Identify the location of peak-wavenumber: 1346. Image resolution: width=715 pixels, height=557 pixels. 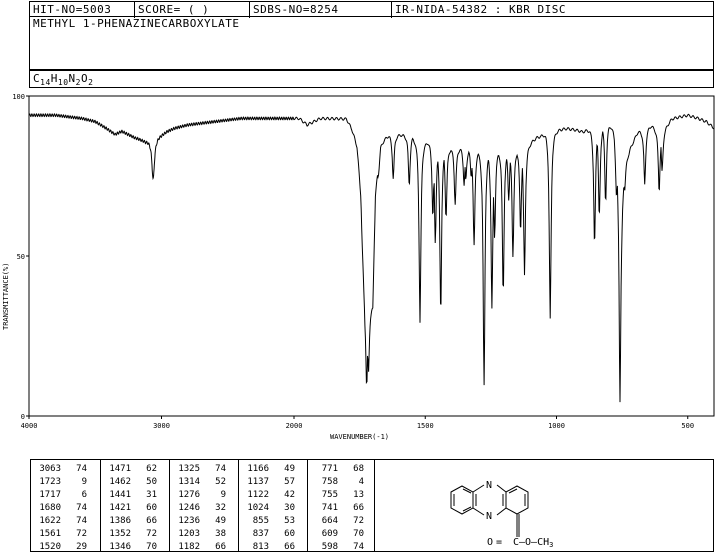
(120, 547).